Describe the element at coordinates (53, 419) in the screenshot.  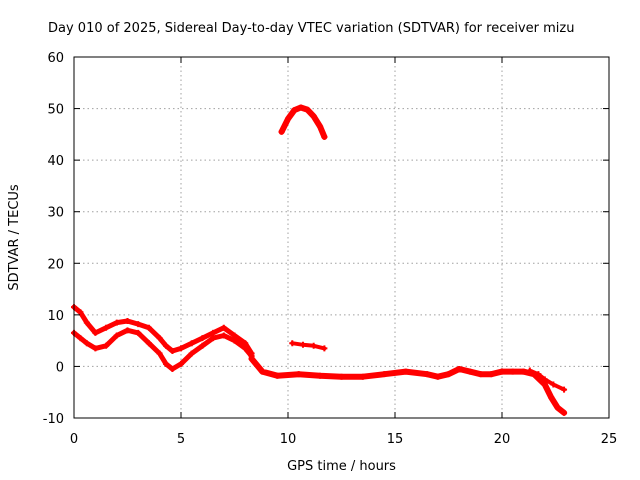
I see `y-tick-label: -10` at that location.